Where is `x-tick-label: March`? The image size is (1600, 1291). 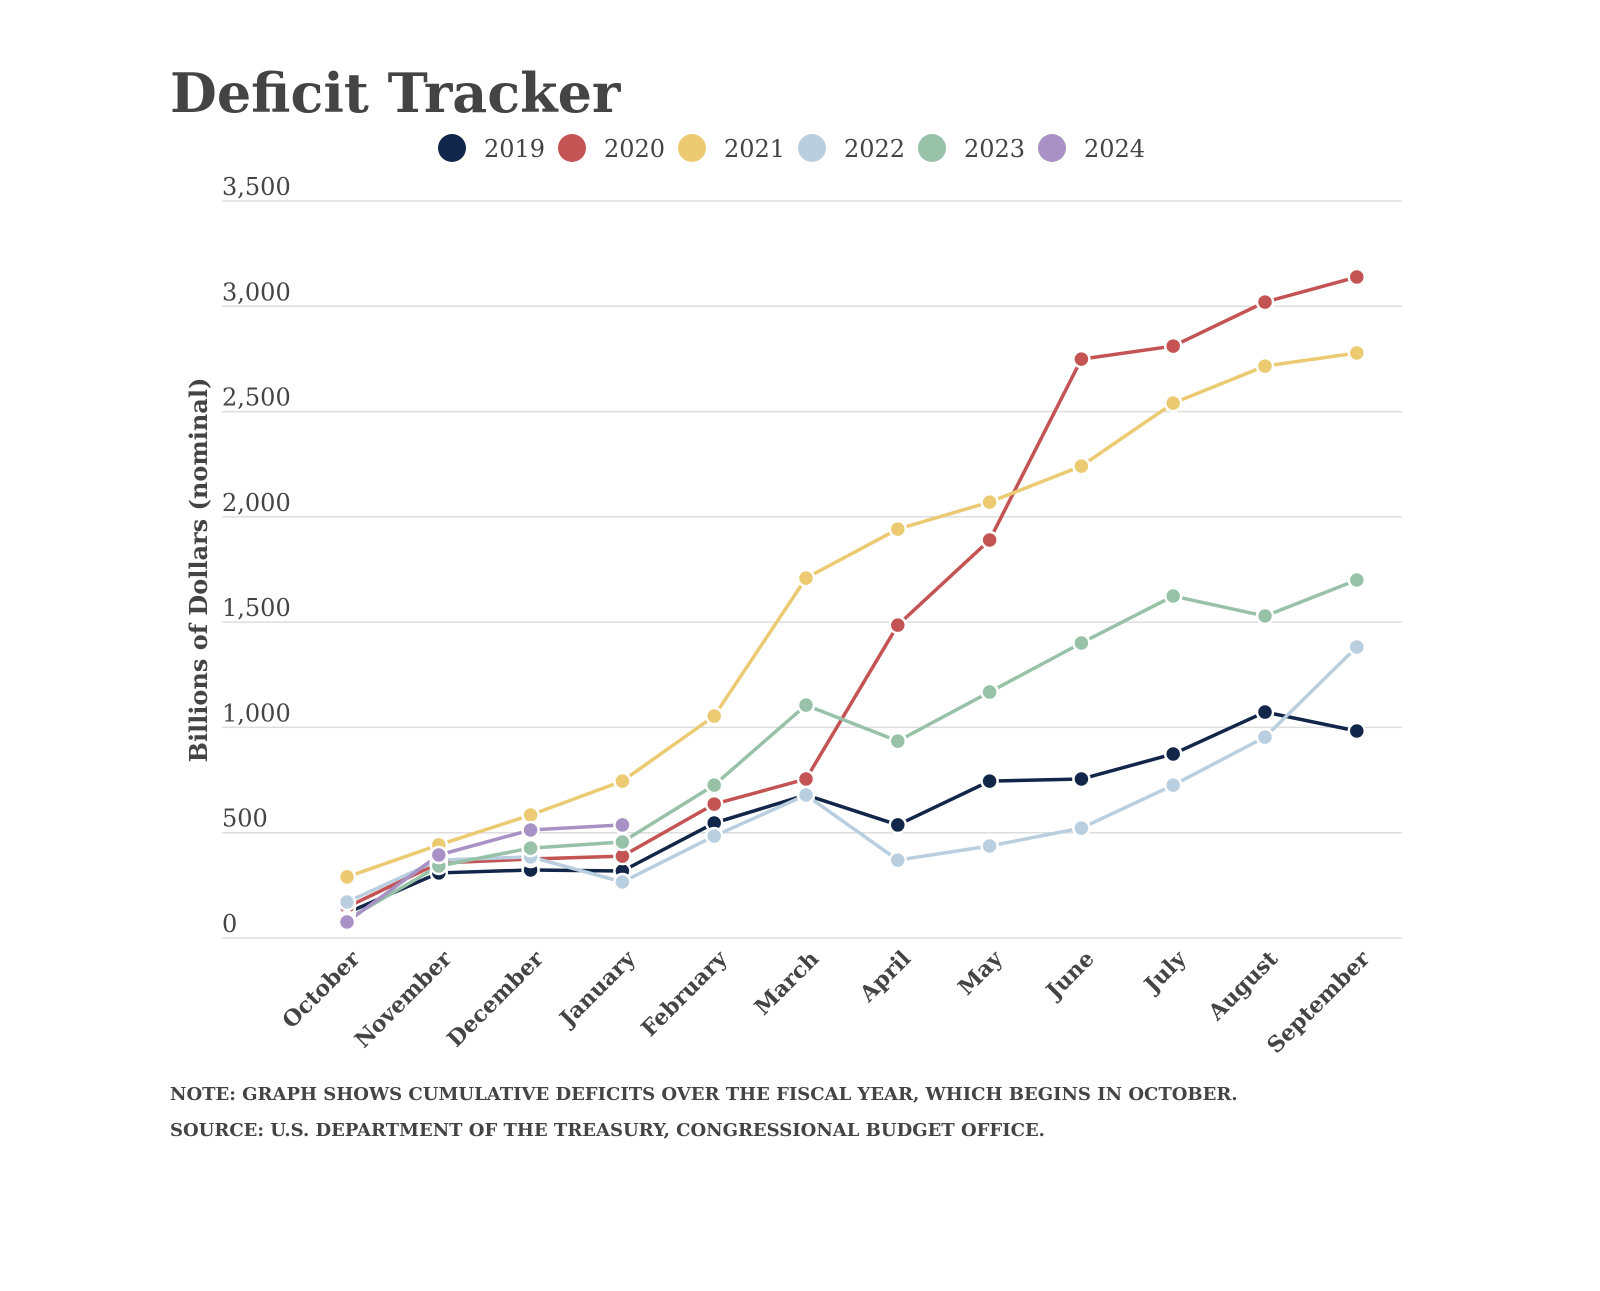 x-tick-label: March is located at coordinates (787, 983).